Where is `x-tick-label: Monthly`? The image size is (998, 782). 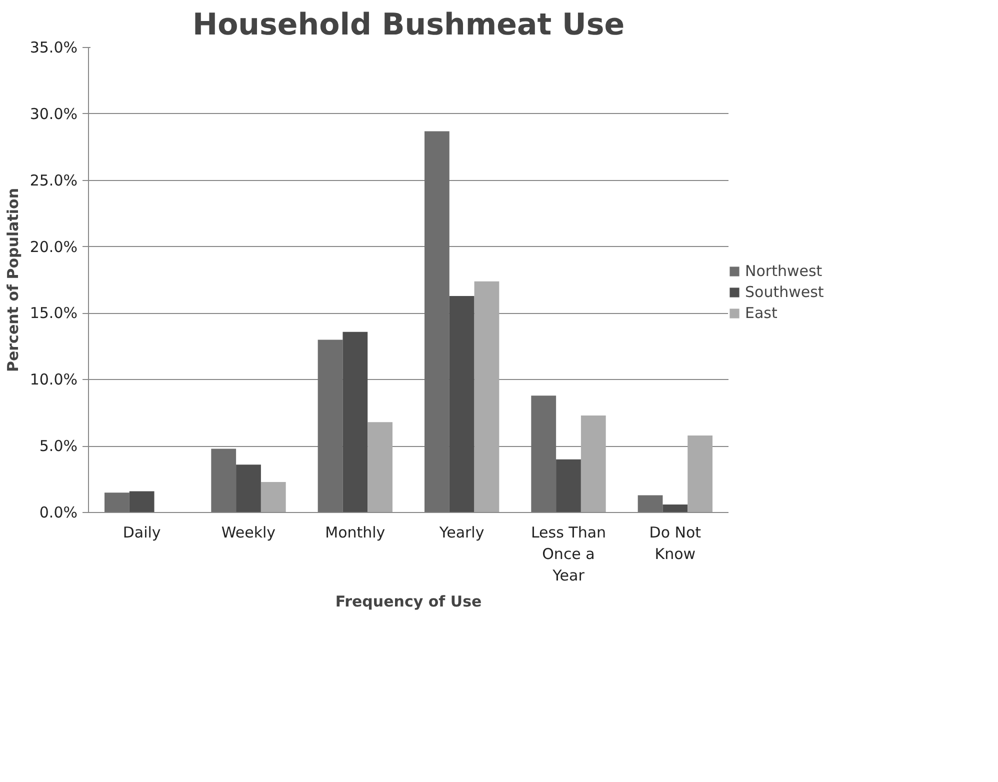 x-tick-label: Monthly is located at coordinates (355, 533).